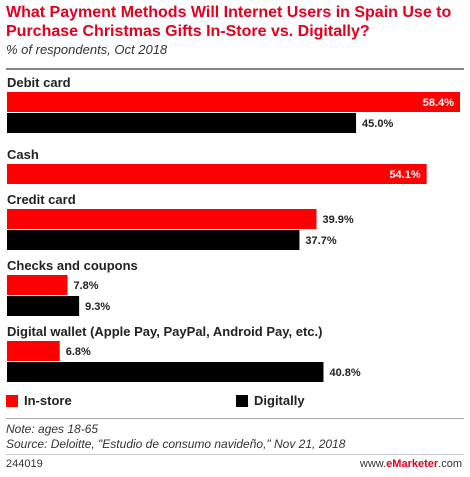  Describe the element at coordinates (78, 352) in the screenshot. I see `value-label-in-store-digital-wallet-apple: 6.8%` at that location.